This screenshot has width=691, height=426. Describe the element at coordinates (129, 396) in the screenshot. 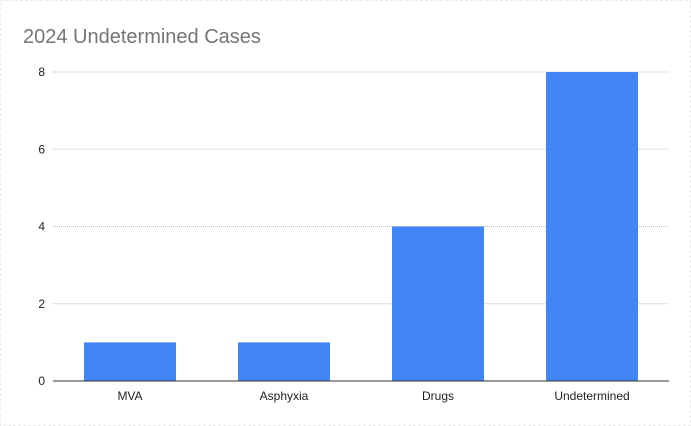

I see `x-tick-label: MVA` at that location.